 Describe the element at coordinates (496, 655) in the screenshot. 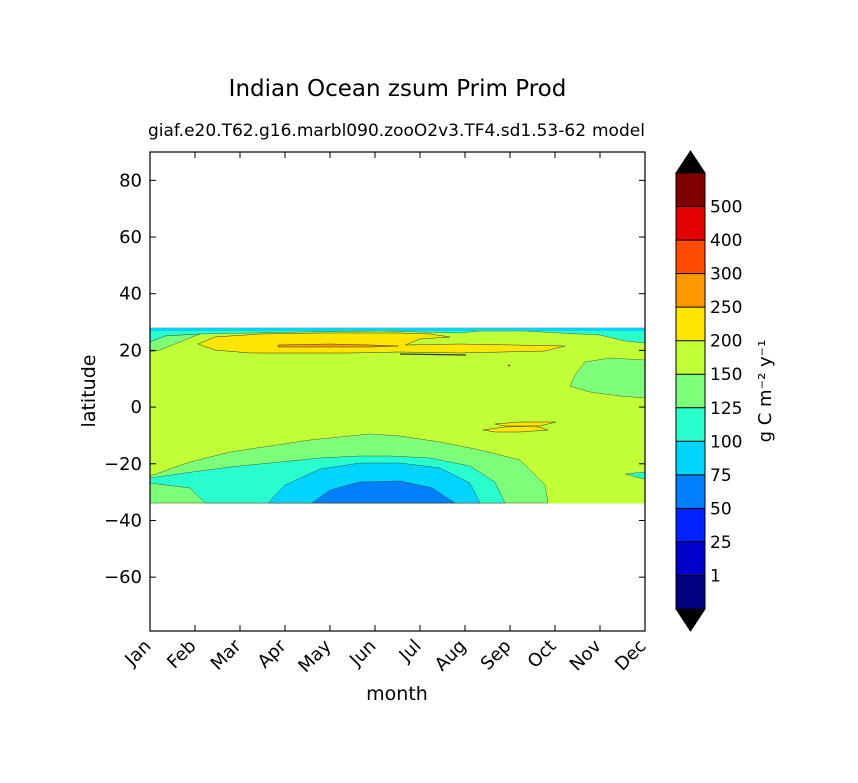

I see `x-tick-label: Sep` at that location.